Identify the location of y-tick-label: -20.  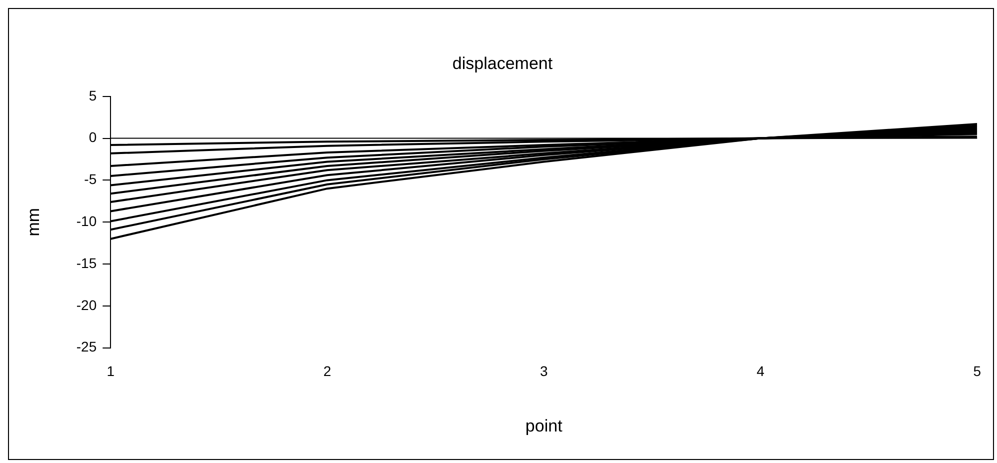
(86, 304).